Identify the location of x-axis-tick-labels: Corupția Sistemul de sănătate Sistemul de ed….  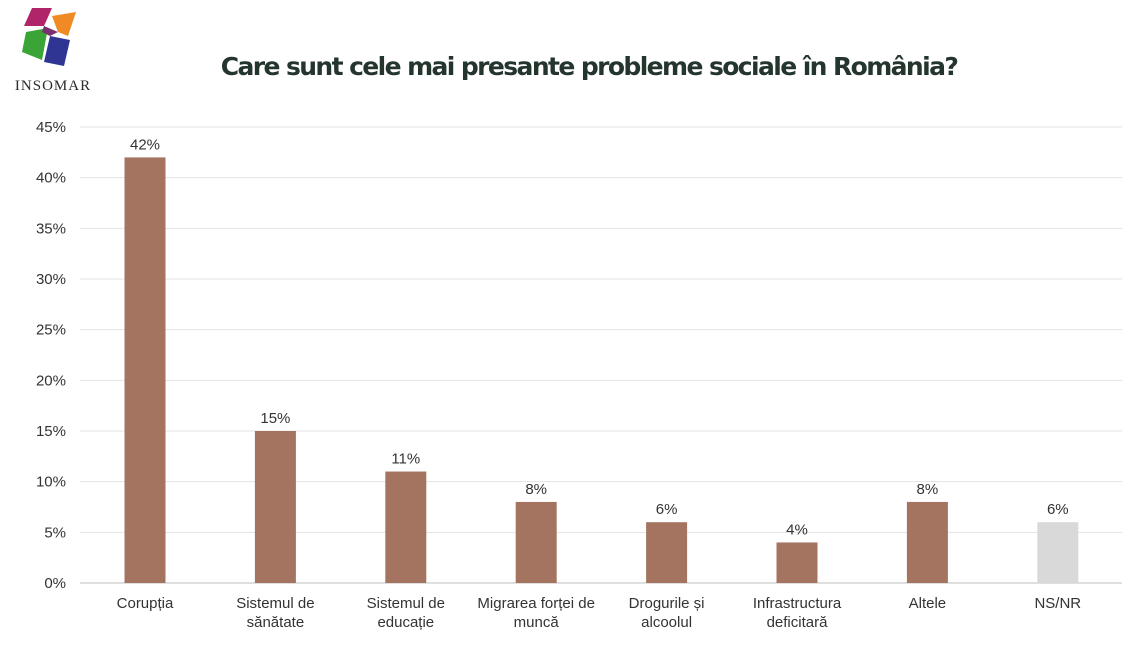
(599, 613).